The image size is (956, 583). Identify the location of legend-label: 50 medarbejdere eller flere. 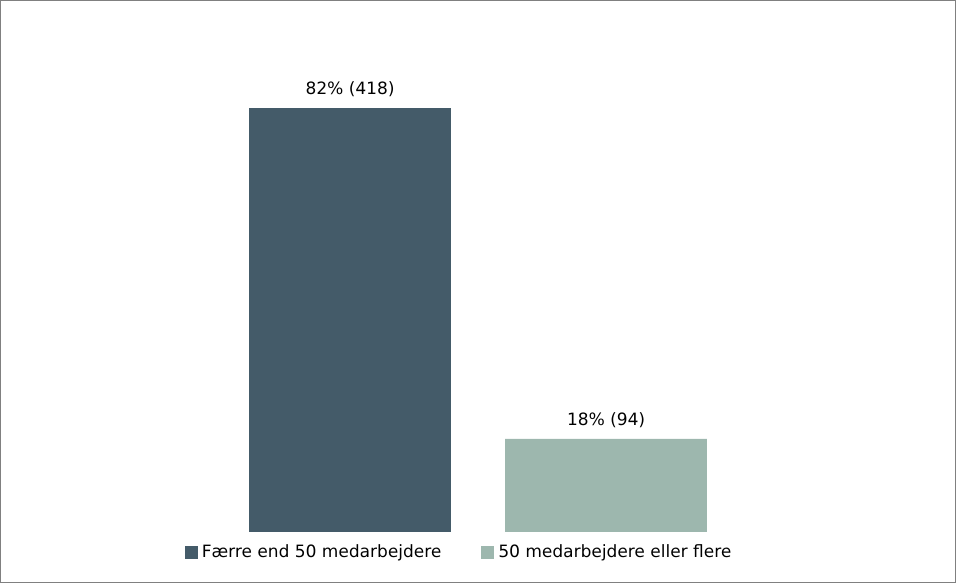
(615, 552).